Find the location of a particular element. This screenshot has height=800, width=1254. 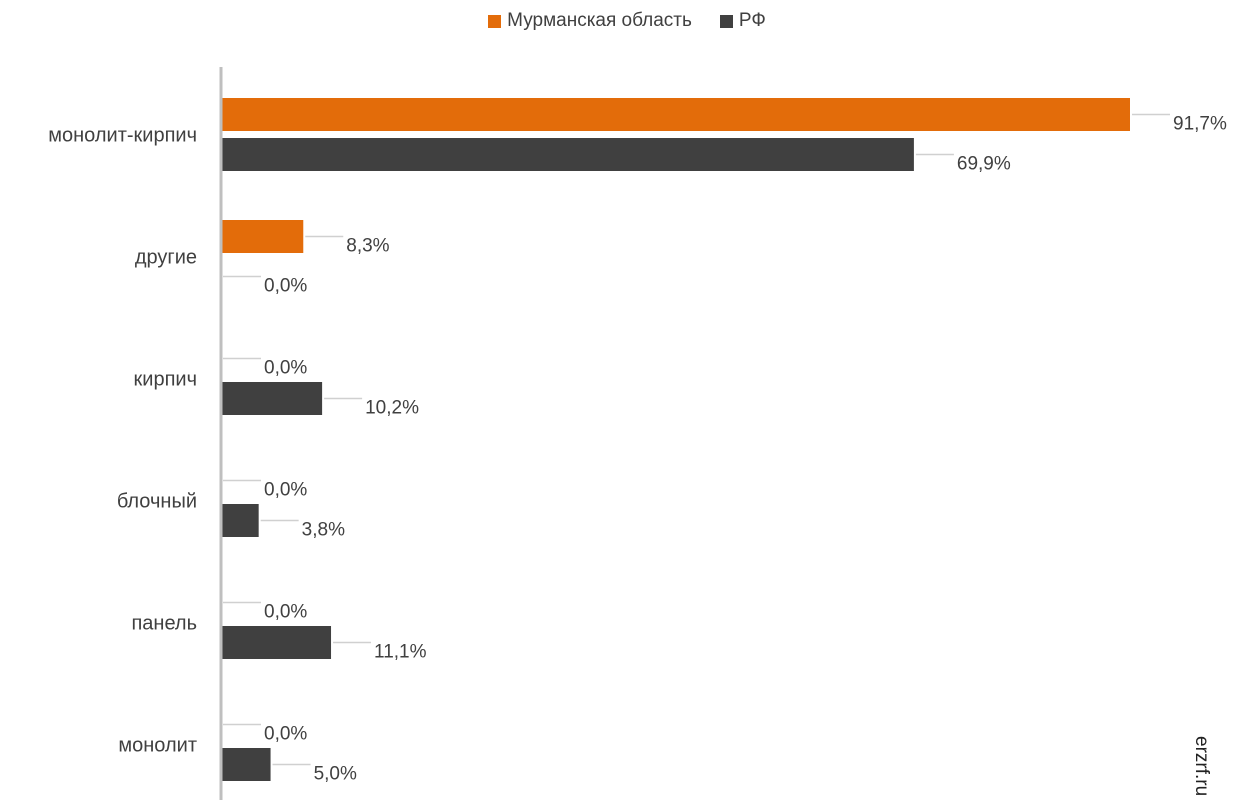

data-label: 69,9% is located at coordinates (984, 164).